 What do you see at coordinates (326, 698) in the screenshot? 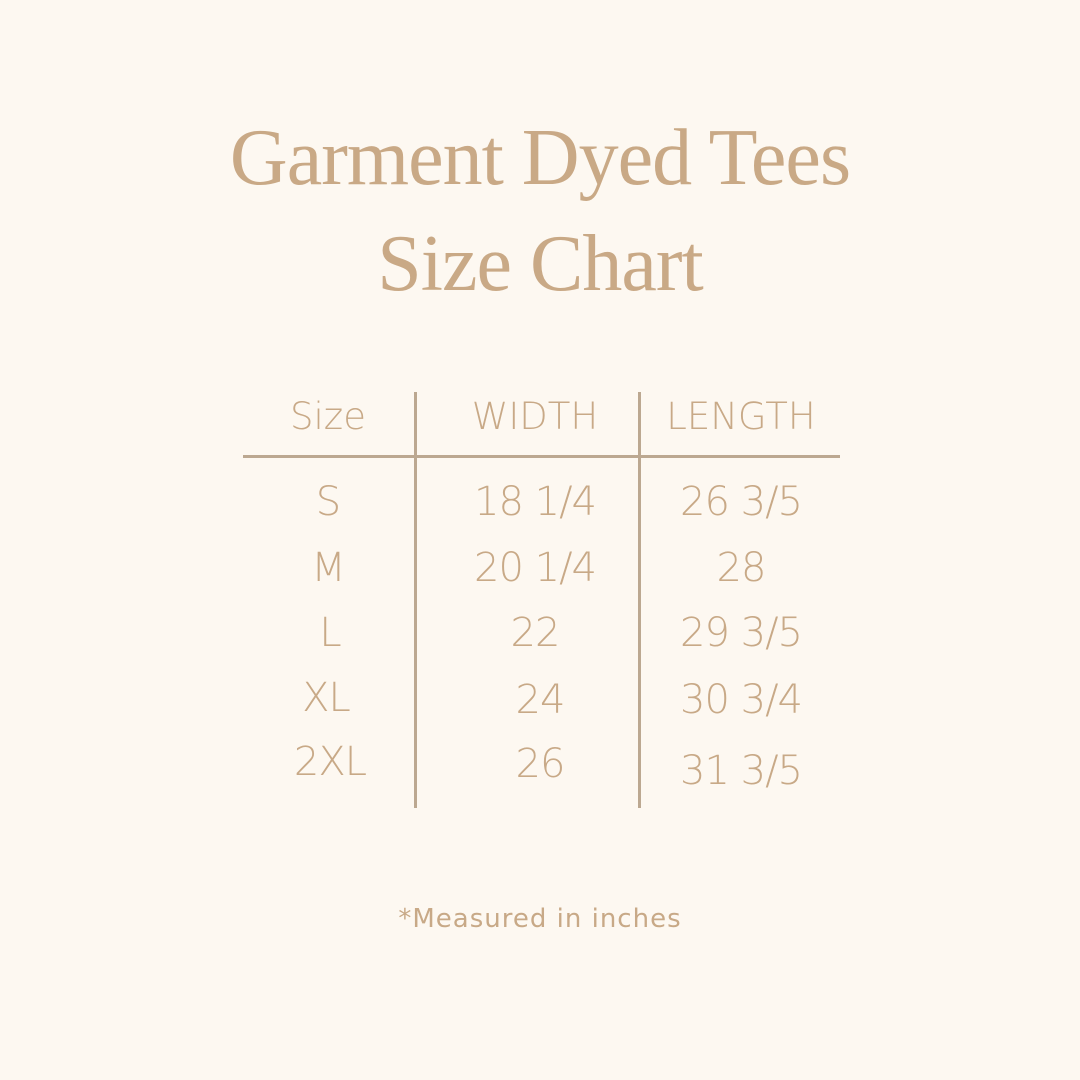
I see `size-cell: XL` at bounding box center [326, 698].